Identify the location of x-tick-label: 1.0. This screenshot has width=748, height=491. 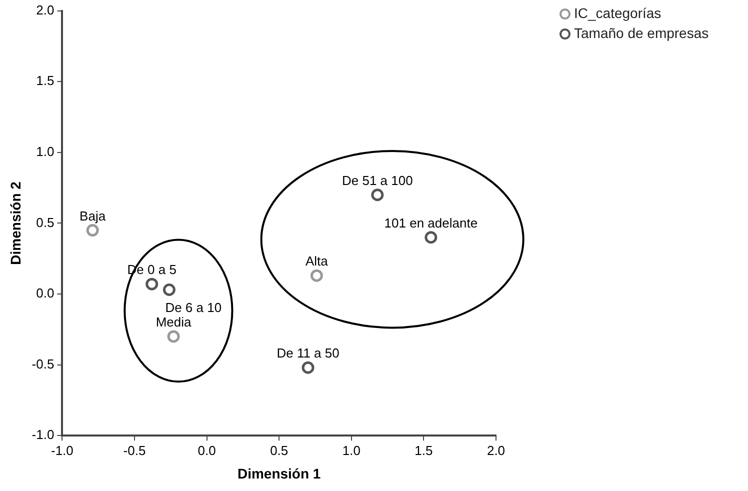
(351, 450).